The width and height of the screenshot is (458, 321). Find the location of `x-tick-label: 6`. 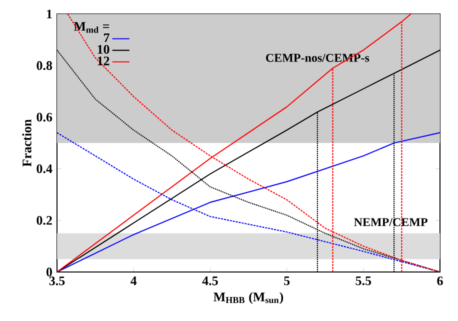

x-tick-label: 6 is located at coordinates (440, 281).